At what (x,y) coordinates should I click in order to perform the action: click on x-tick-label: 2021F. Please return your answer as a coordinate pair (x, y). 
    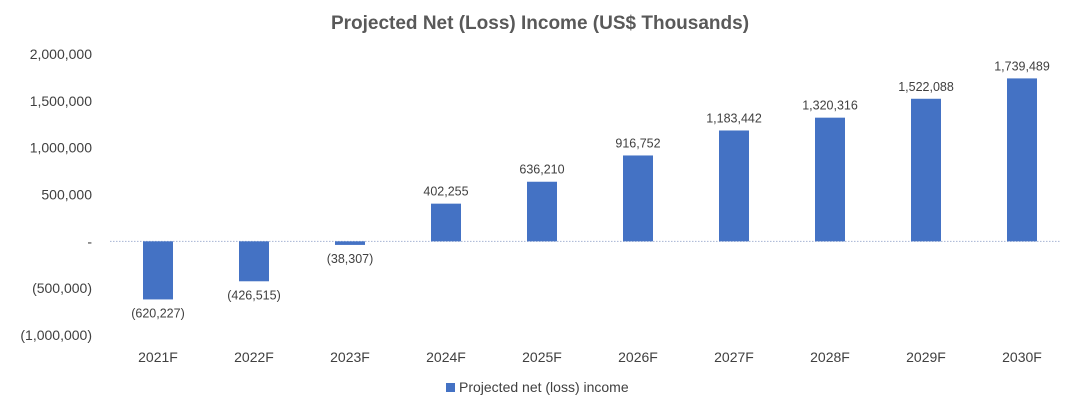
    Looking at the image, I should click on (158, 357).